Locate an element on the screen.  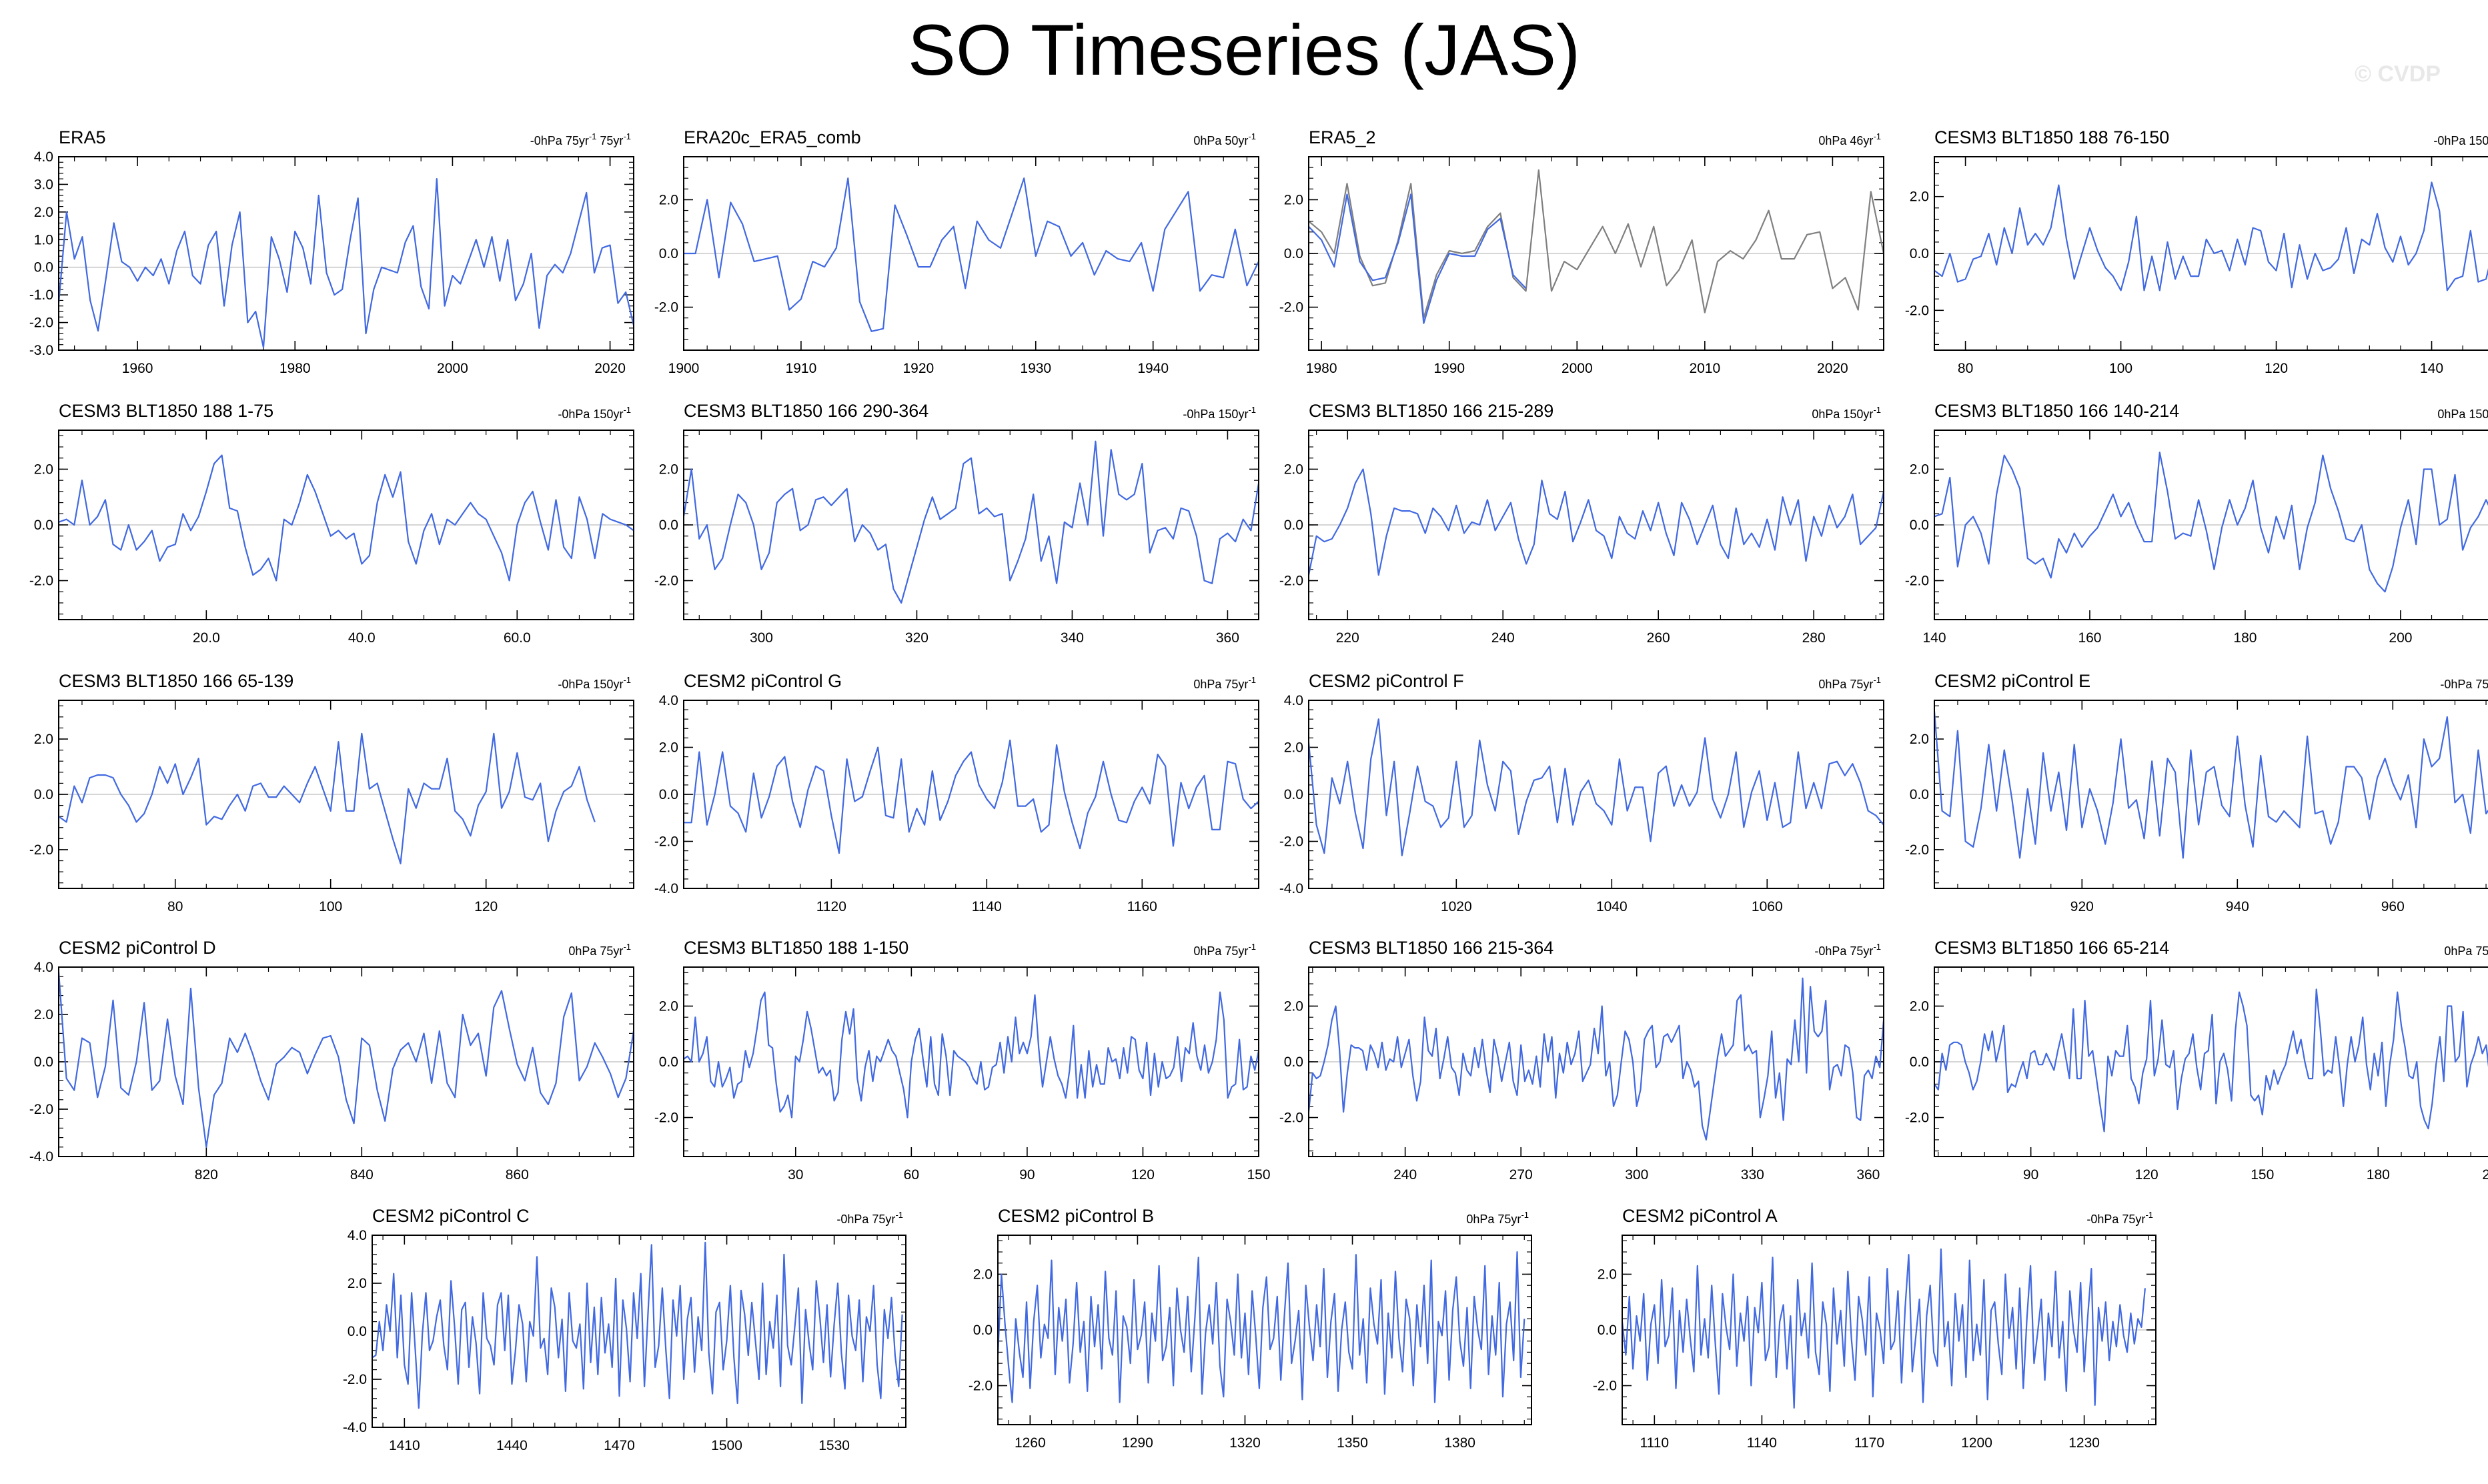
x-tick-label: 60 is located at coordinates (911, 1175).